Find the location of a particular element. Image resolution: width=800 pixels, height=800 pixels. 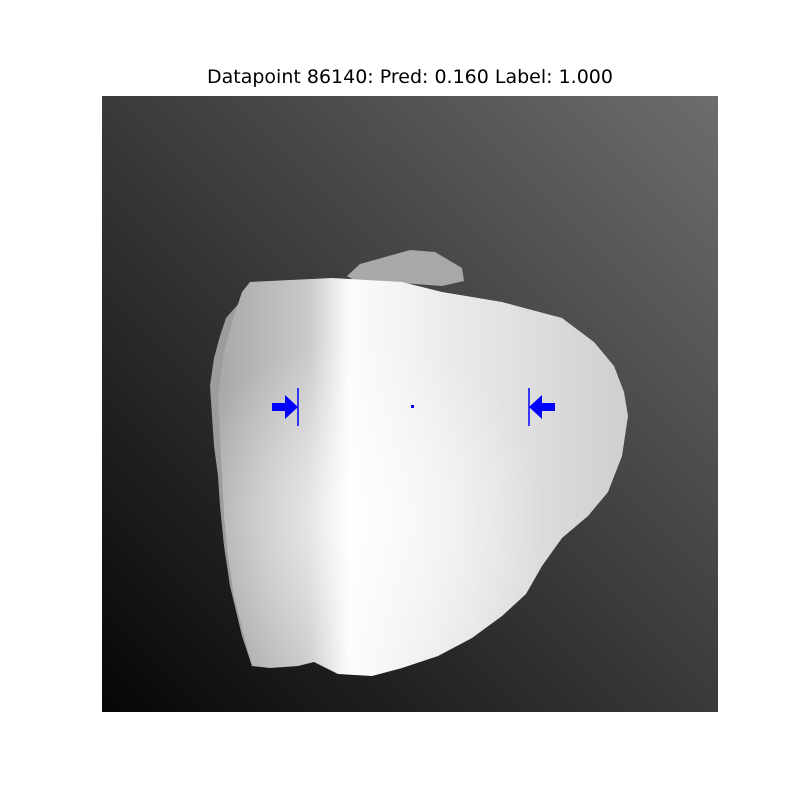

left-marker is located at coordinates (285, 407).